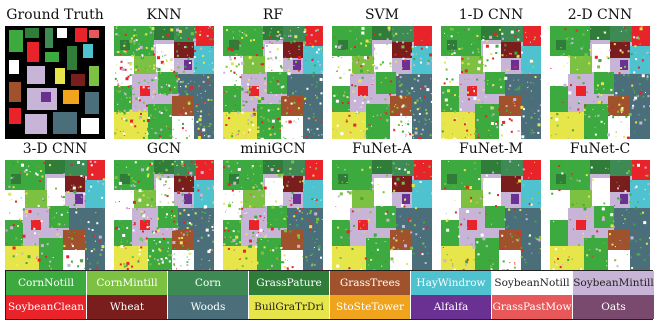  What do you see at coordinates (370, 307) in the screenshot?
I see `legend-label: StoSteTower` at bounding box center [370, 307].